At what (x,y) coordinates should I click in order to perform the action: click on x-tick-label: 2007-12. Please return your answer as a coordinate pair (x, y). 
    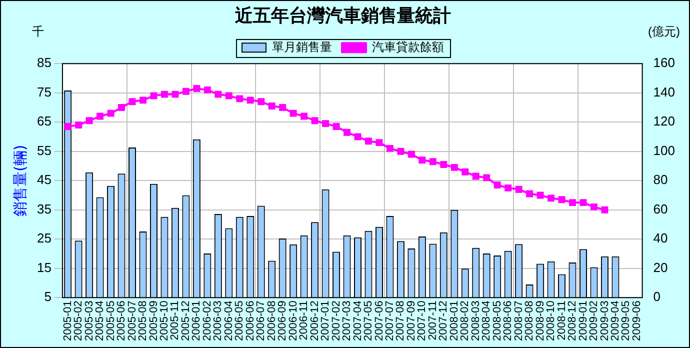
    Looking at the image, I should click on (444, 321).